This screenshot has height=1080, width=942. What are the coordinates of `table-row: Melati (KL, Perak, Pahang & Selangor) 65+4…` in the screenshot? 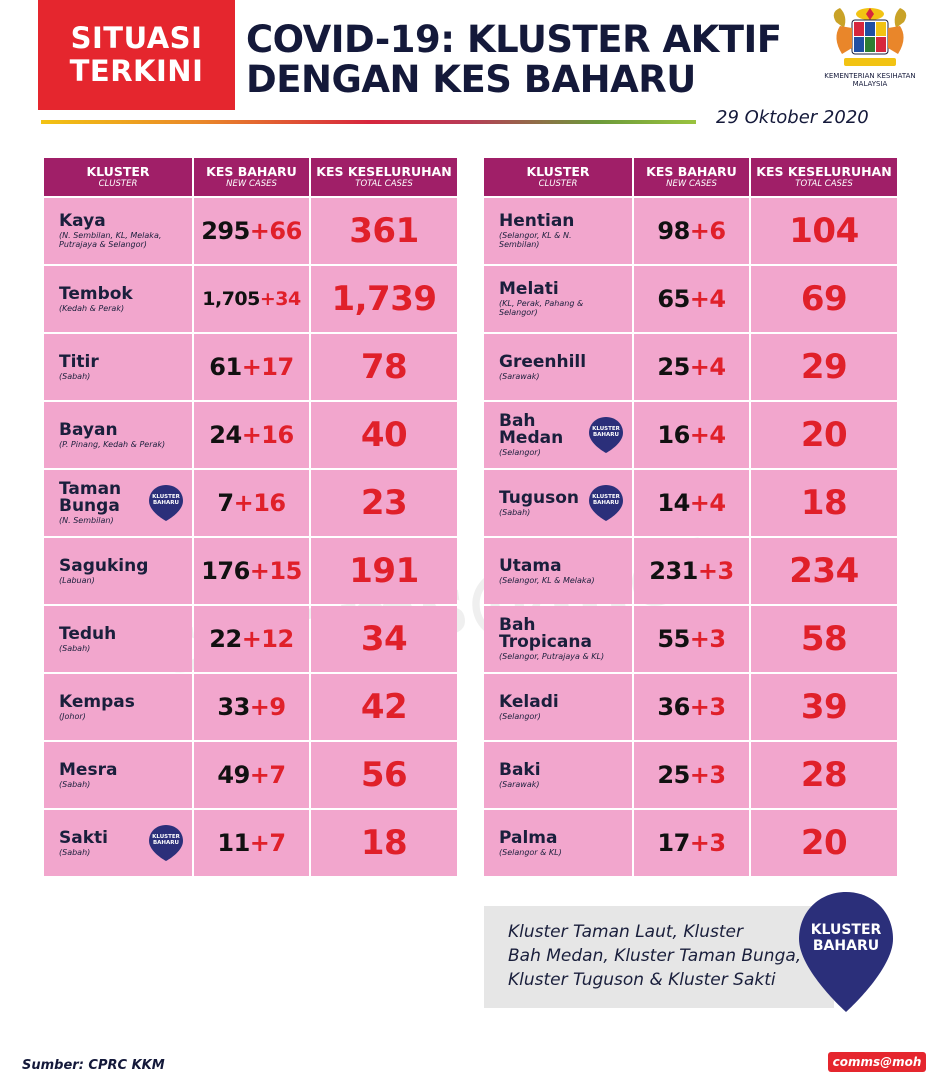 It's located at (690, 299).